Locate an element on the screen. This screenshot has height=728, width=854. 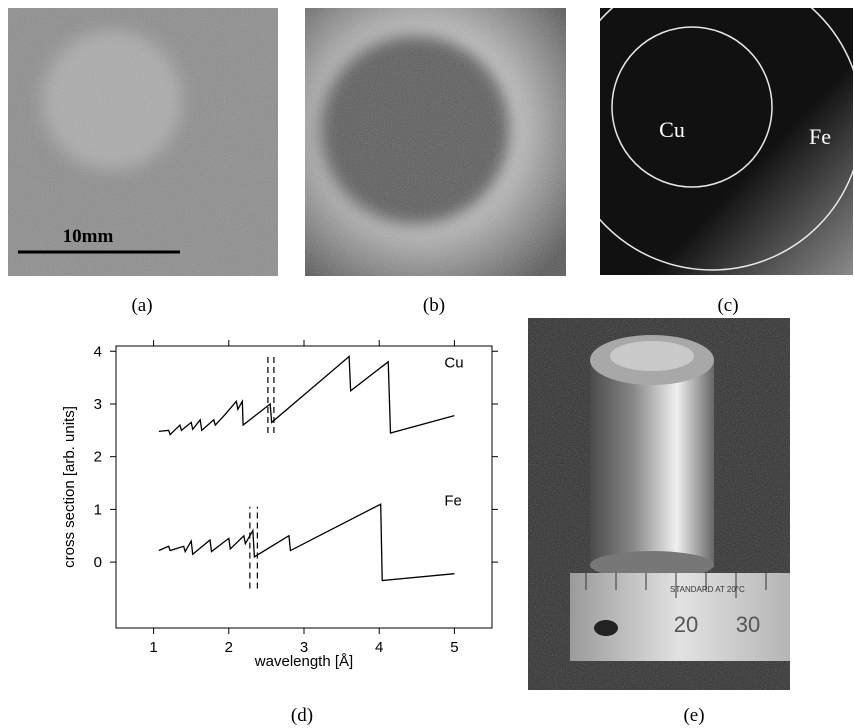
y-tick-label: 0 is located at coordinates (98, 562).